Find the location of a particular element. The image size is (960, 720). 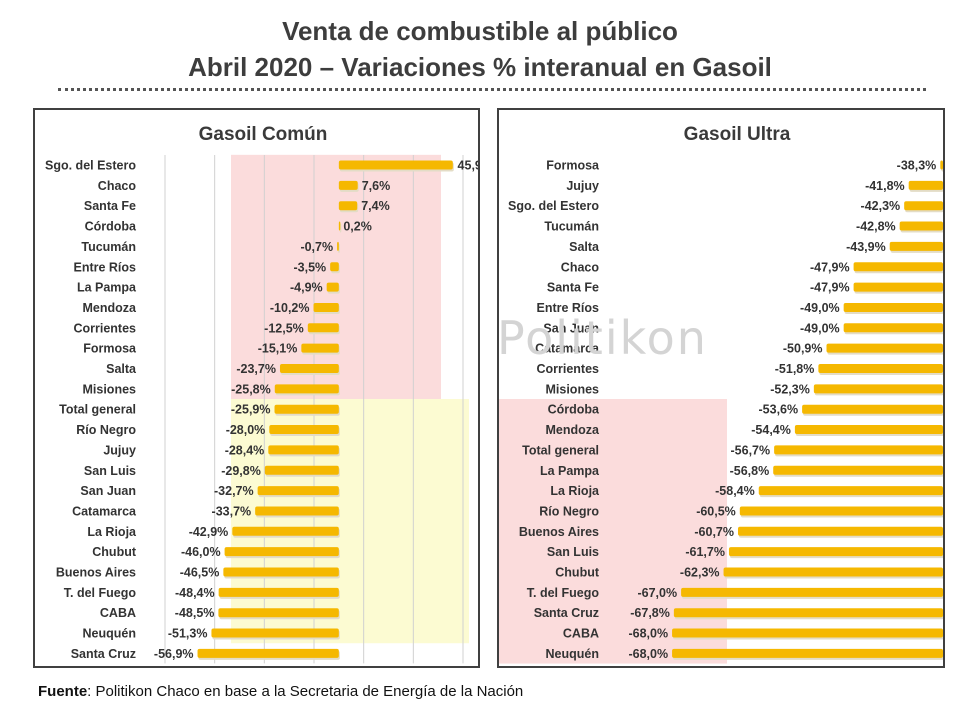

data-label: 7,4% is located at coordinates (375, 206).